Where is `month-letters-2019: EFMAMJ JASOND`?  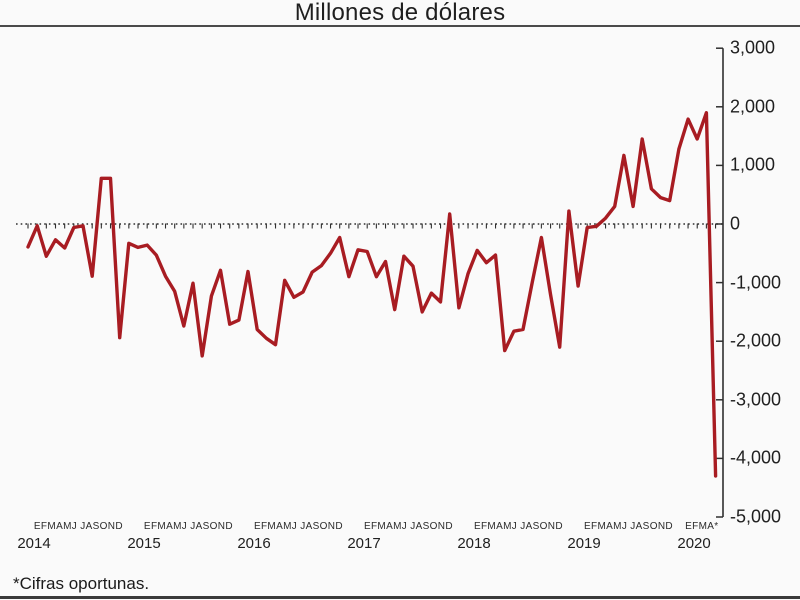 month-letters-2019: EFMAMJ JASOND is located at coordinates (628, 526).